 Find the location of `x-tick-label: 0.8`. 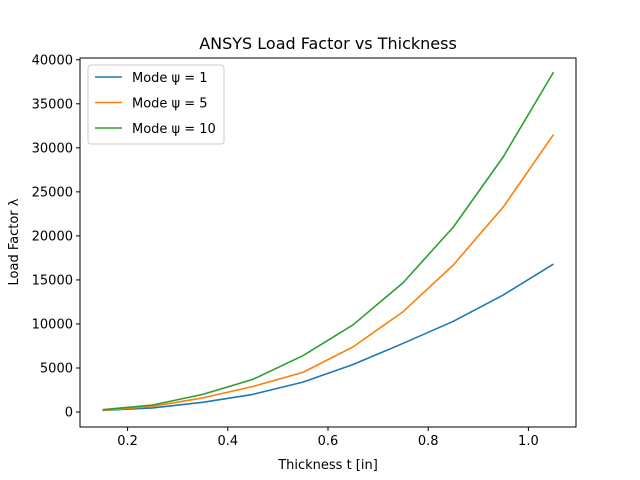

x-tick-label: 0.8 is located at coordinates (428, 441).